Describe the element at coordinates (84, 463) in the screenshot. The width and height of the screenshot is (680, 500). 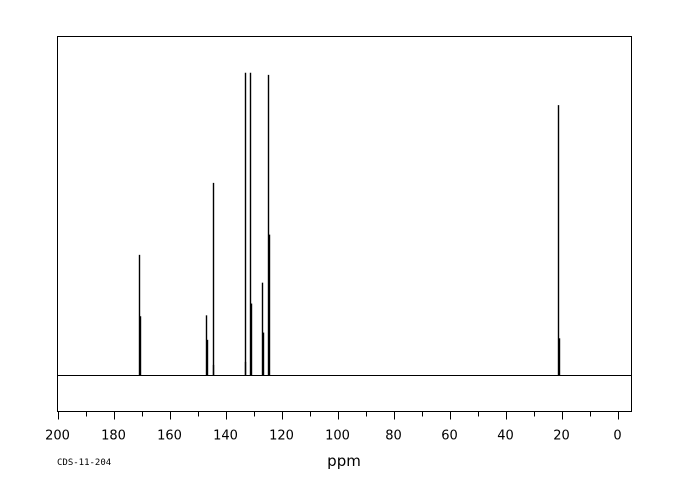
I see `spectrum-code-label: CDS-11-204` at that location.